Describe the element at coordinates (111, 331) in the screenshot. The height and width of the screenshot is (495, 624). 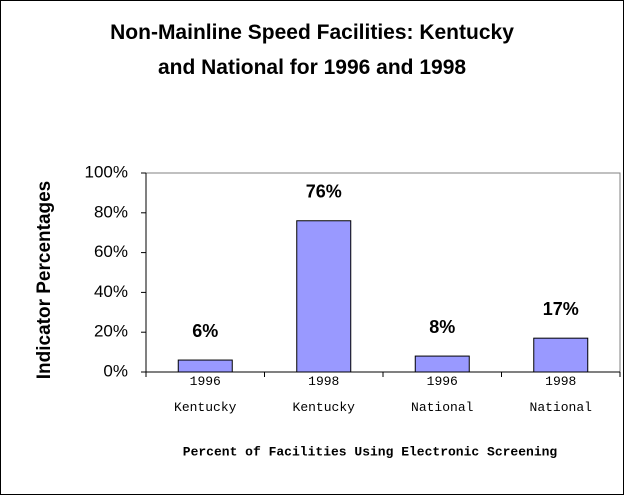
I see `y-tick-label: 20%` at that location.